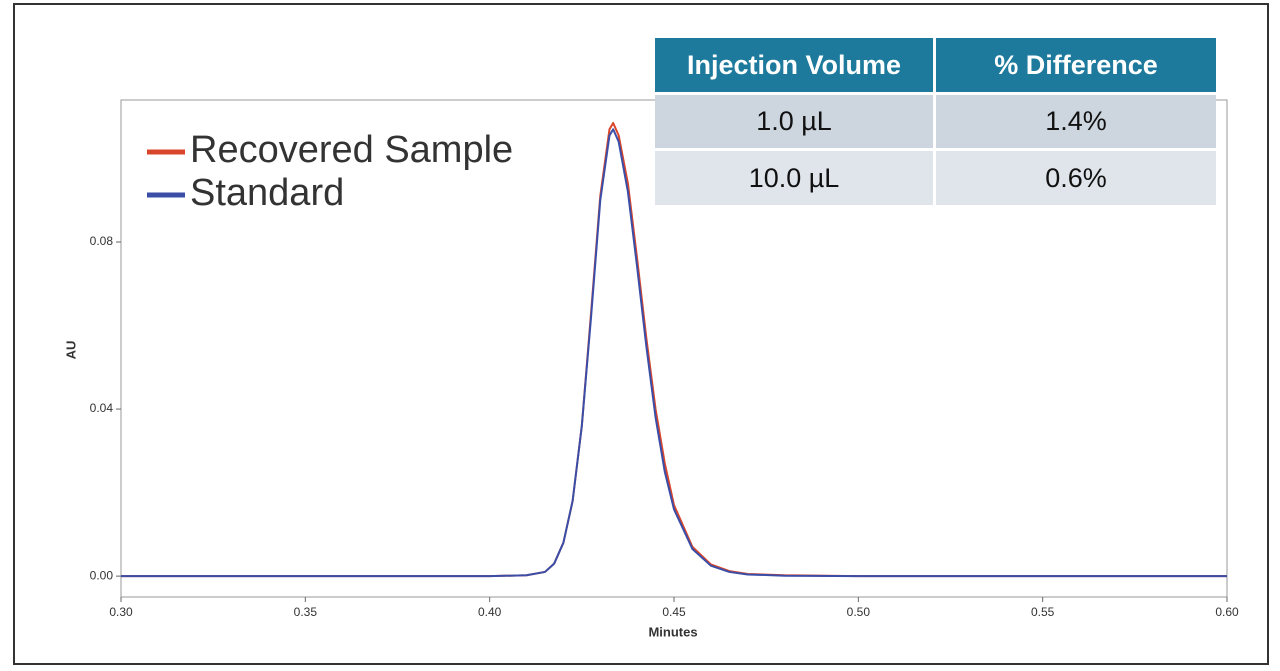 This screenshot has height=671, width=1280. What do you see at coordinates (672, 631) in the screenshot?
I see `x-axis-label: Minutes` at bounding box center [672, 631].